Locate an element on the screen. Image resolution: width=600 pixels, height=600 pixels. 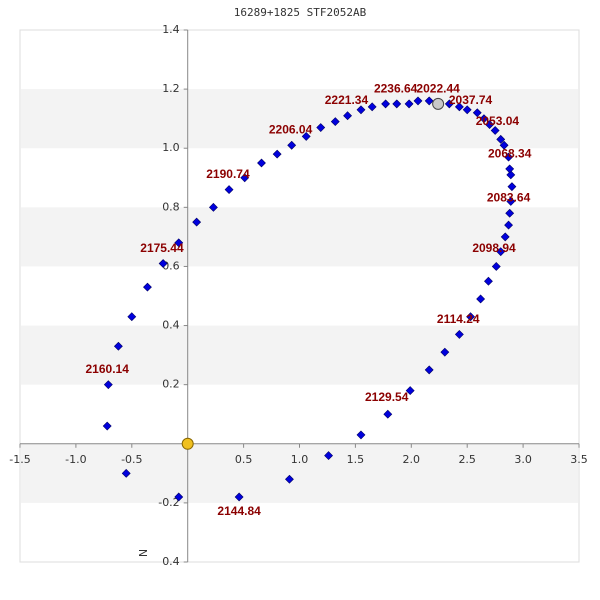
x-tick-label: -0.5 is located at coordinates (131, 459).